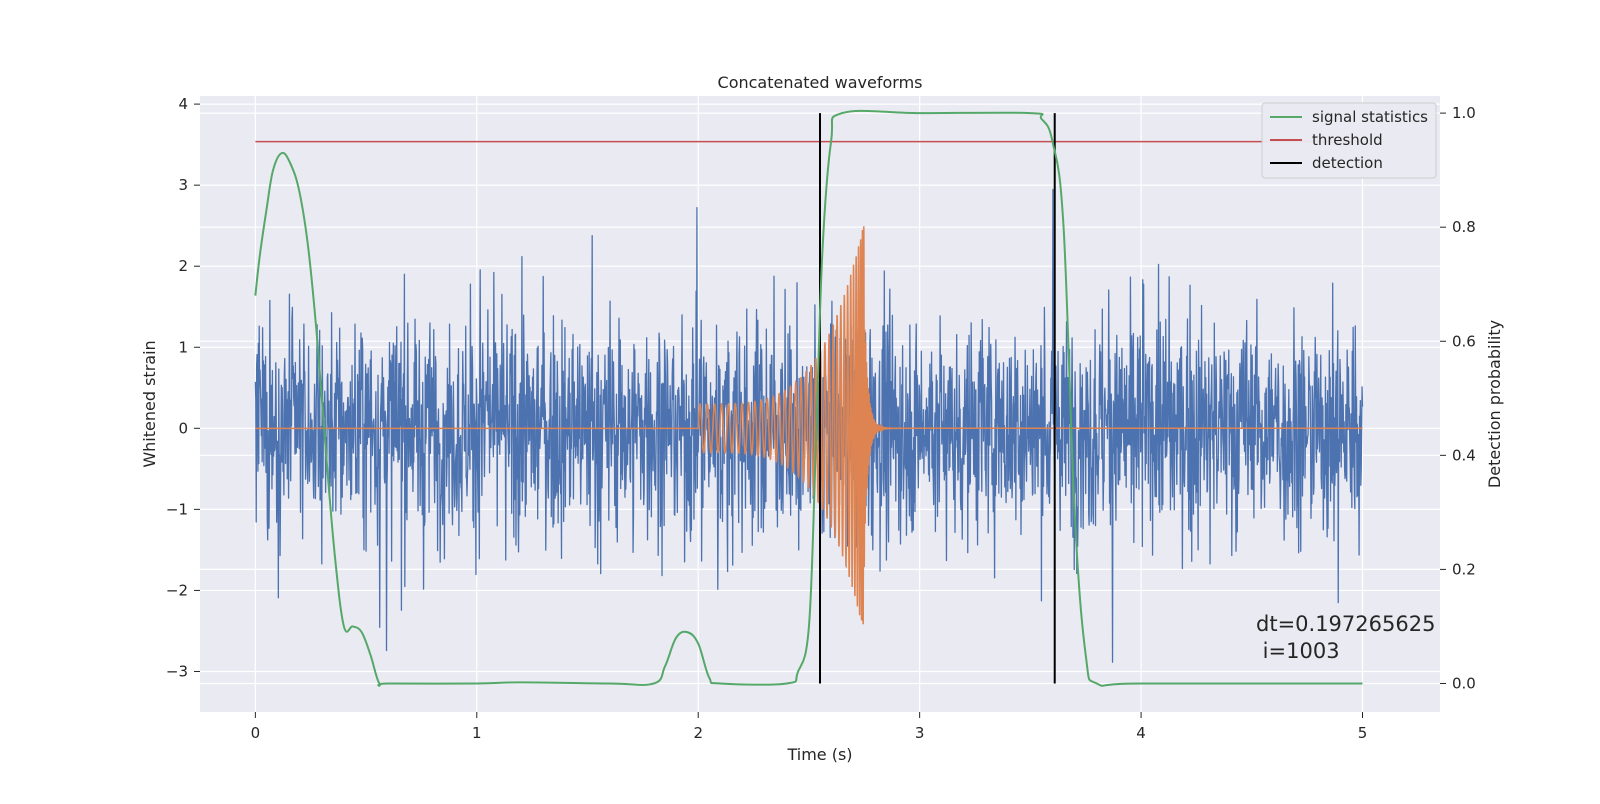 The height and width of the screenshot is (804, 1600). What do you see at coordinates (820, 82) in the screenshot?
I see `chart-title: Concatenated waveforms` at bounding box center [820, 82].